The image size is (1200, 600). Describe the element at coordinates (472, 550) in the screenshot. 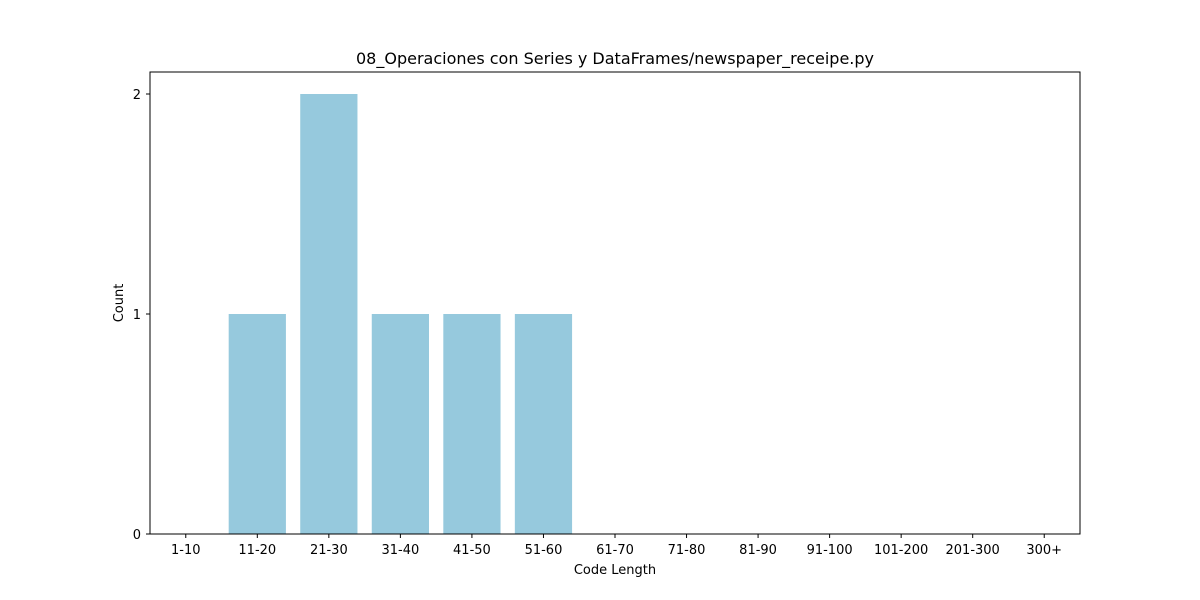

I see `x-tick-label: 41-50` at that location.